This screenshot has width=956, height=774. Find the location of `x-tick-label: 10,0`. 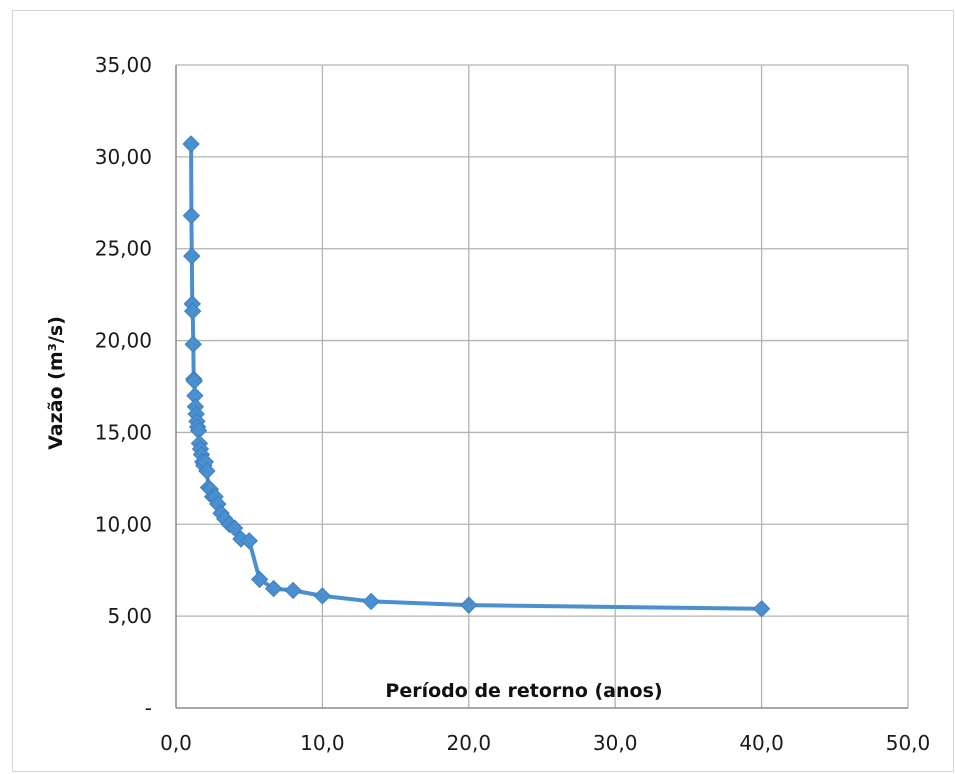

x-tick-label: 10,0 is located at coordinates (322, 743).